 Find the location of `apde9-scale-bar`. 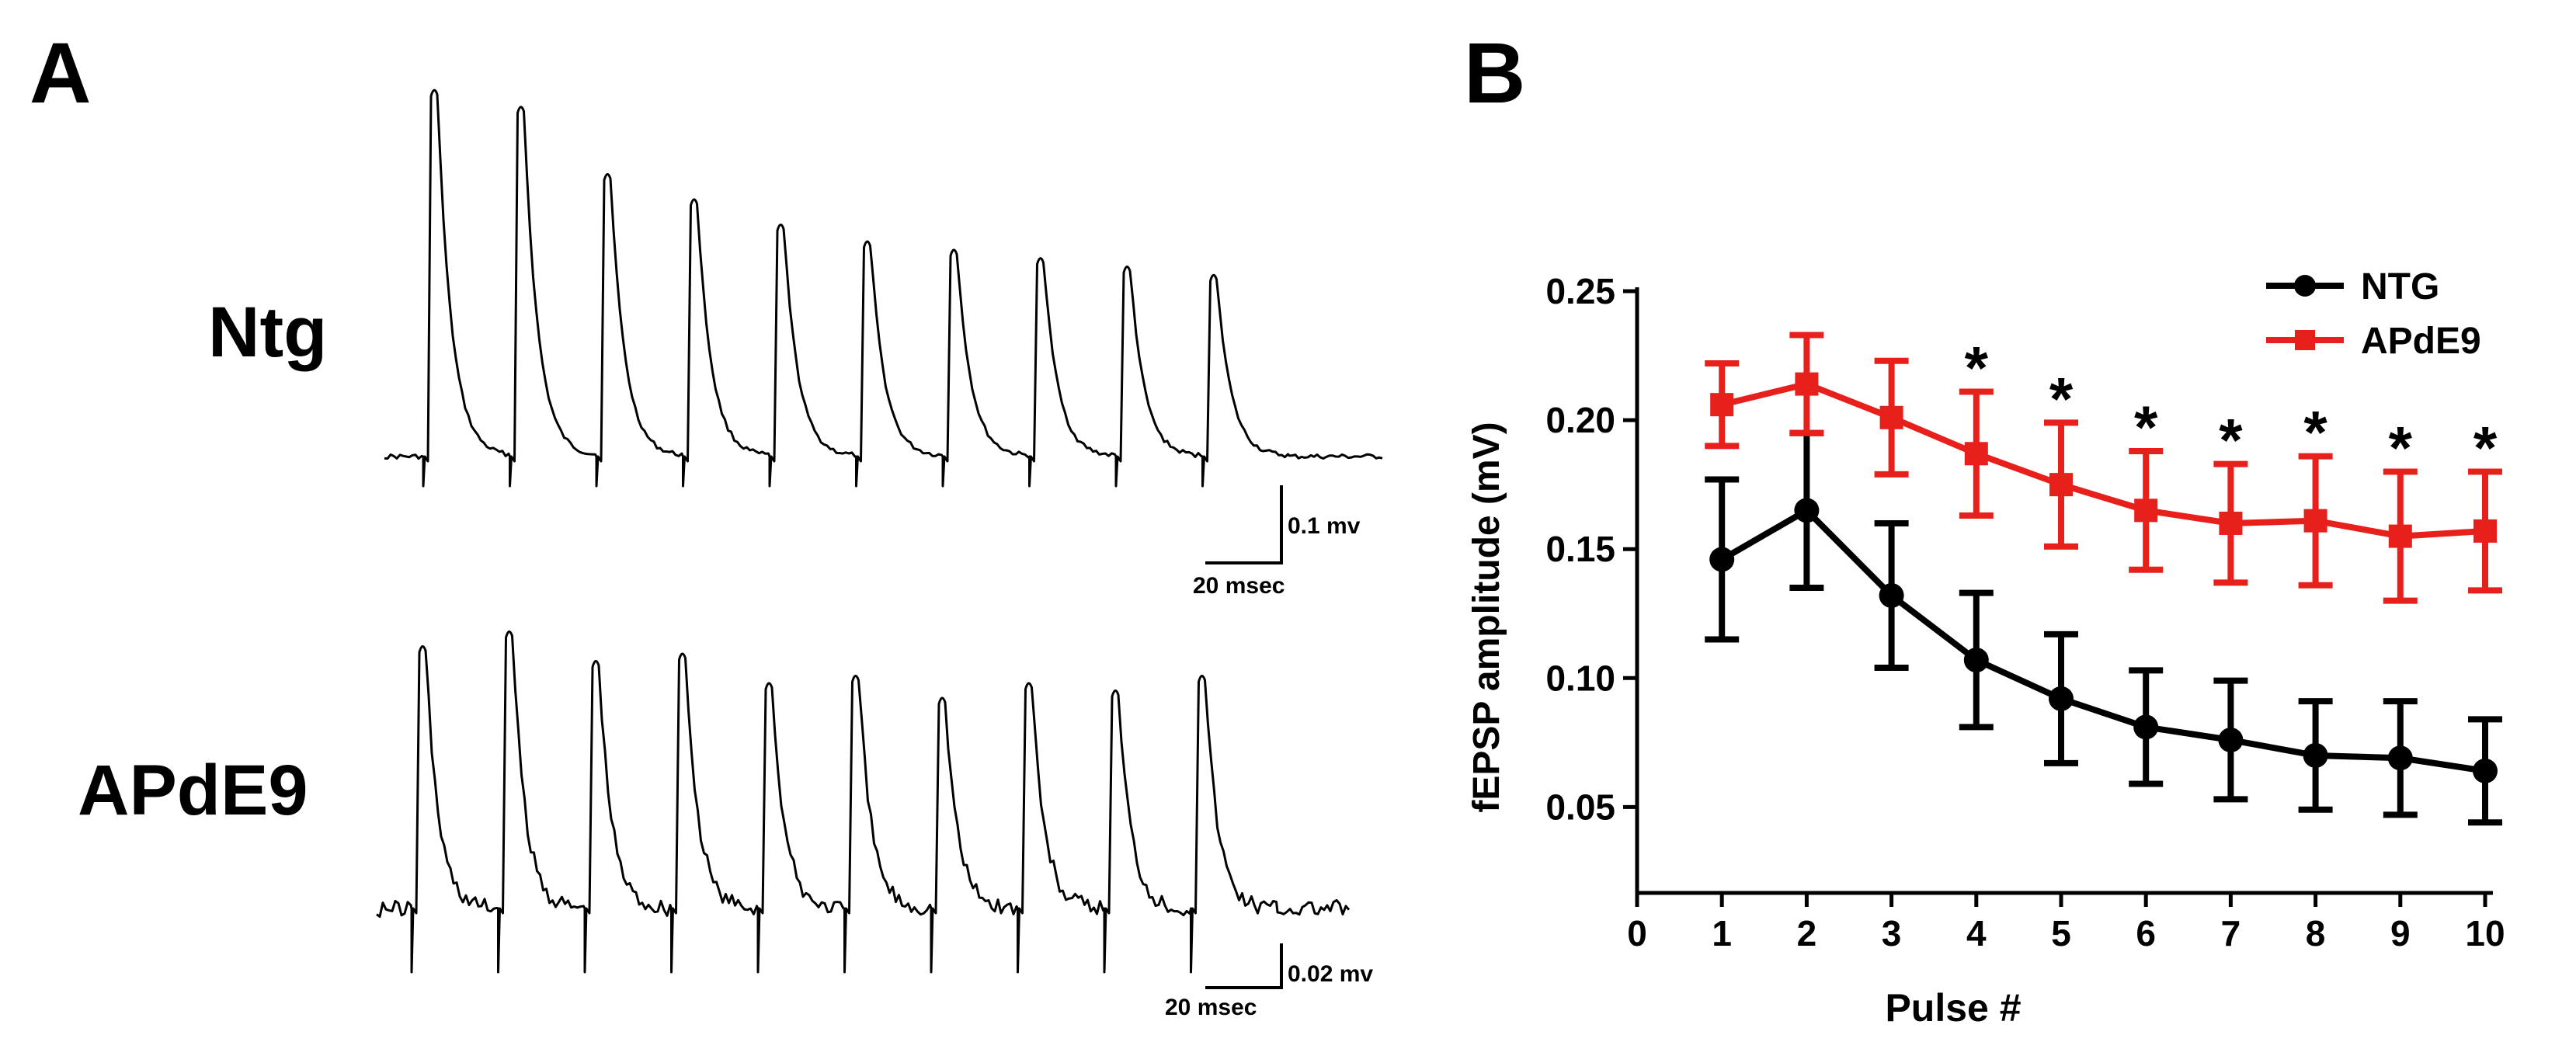

apde9-scale-bar is located at coordinates (1244, 966).